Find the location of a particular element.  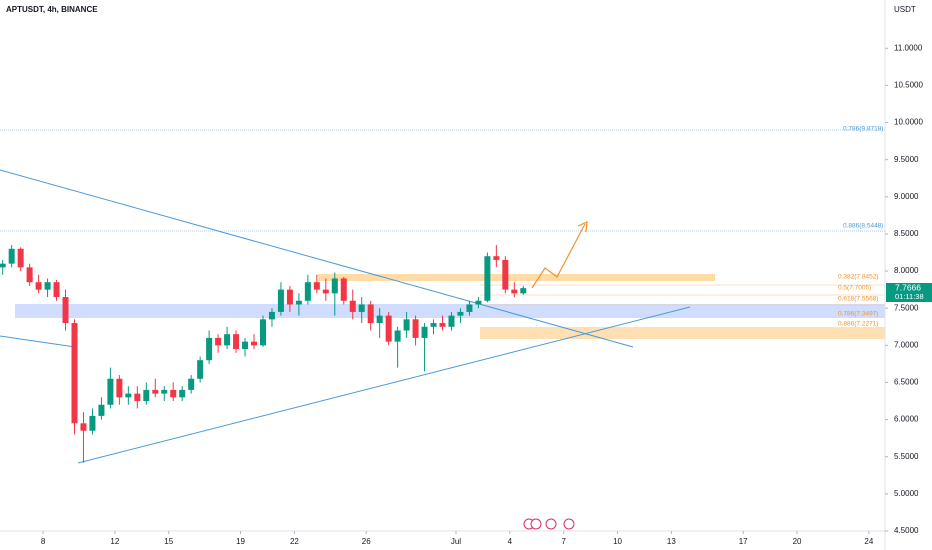

fib-label: 0.786(9.8718) is located at coordinates (863, 129).